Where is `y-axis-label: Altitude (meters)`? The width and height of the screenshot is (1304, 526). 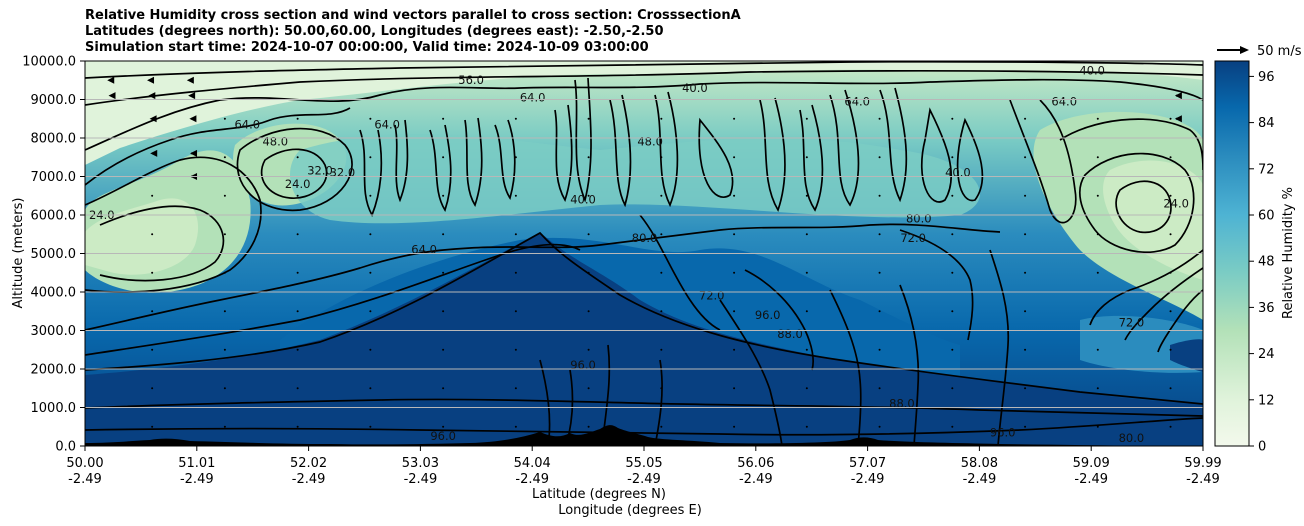
y-axis-label: Altitude (meters) is located at coordinates (18, 253).